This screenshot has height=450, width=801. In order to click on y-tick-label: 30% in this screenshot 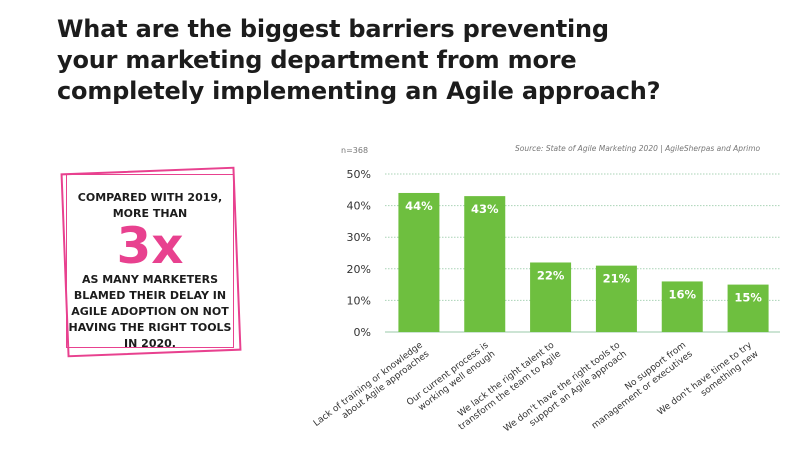, I will do `click(359, 237)`.